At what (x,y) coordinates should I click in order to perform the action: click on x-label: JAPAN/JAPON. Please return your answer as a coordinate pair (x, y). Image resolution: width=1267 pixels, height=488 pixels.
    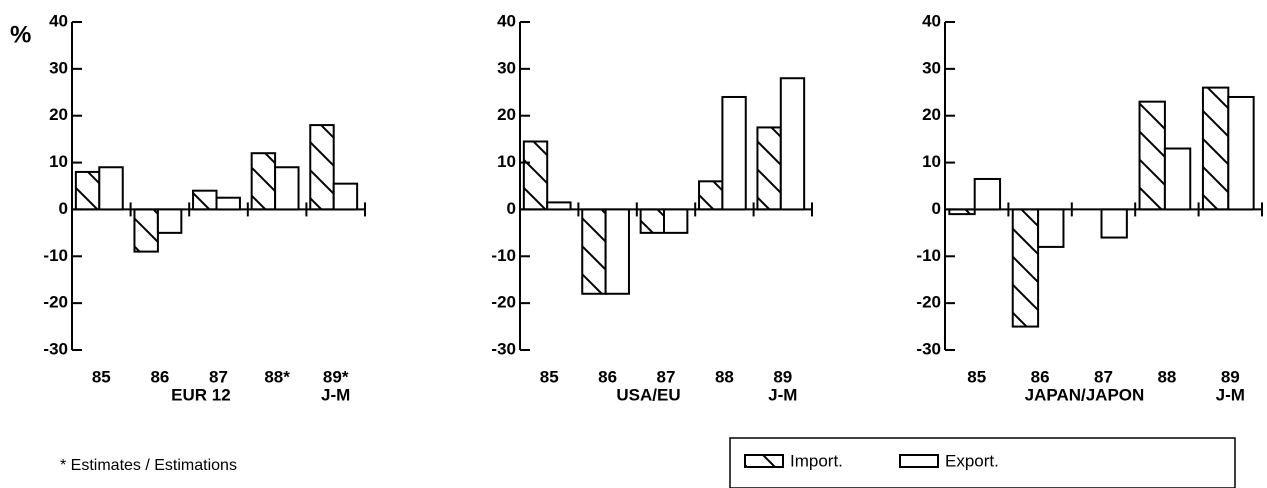
    Looking at the image, I should click on (1085, 394).